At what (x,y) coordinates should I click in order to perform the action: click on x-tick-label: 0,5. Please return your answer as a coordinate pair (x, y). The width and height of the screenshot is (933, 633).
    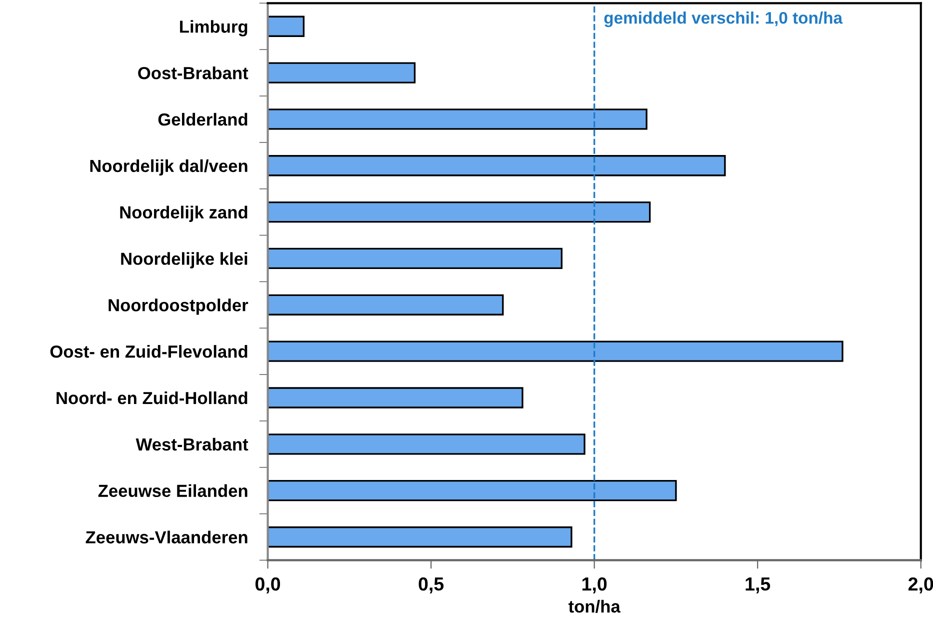
    Looking at the image, I should click on (431, 585).